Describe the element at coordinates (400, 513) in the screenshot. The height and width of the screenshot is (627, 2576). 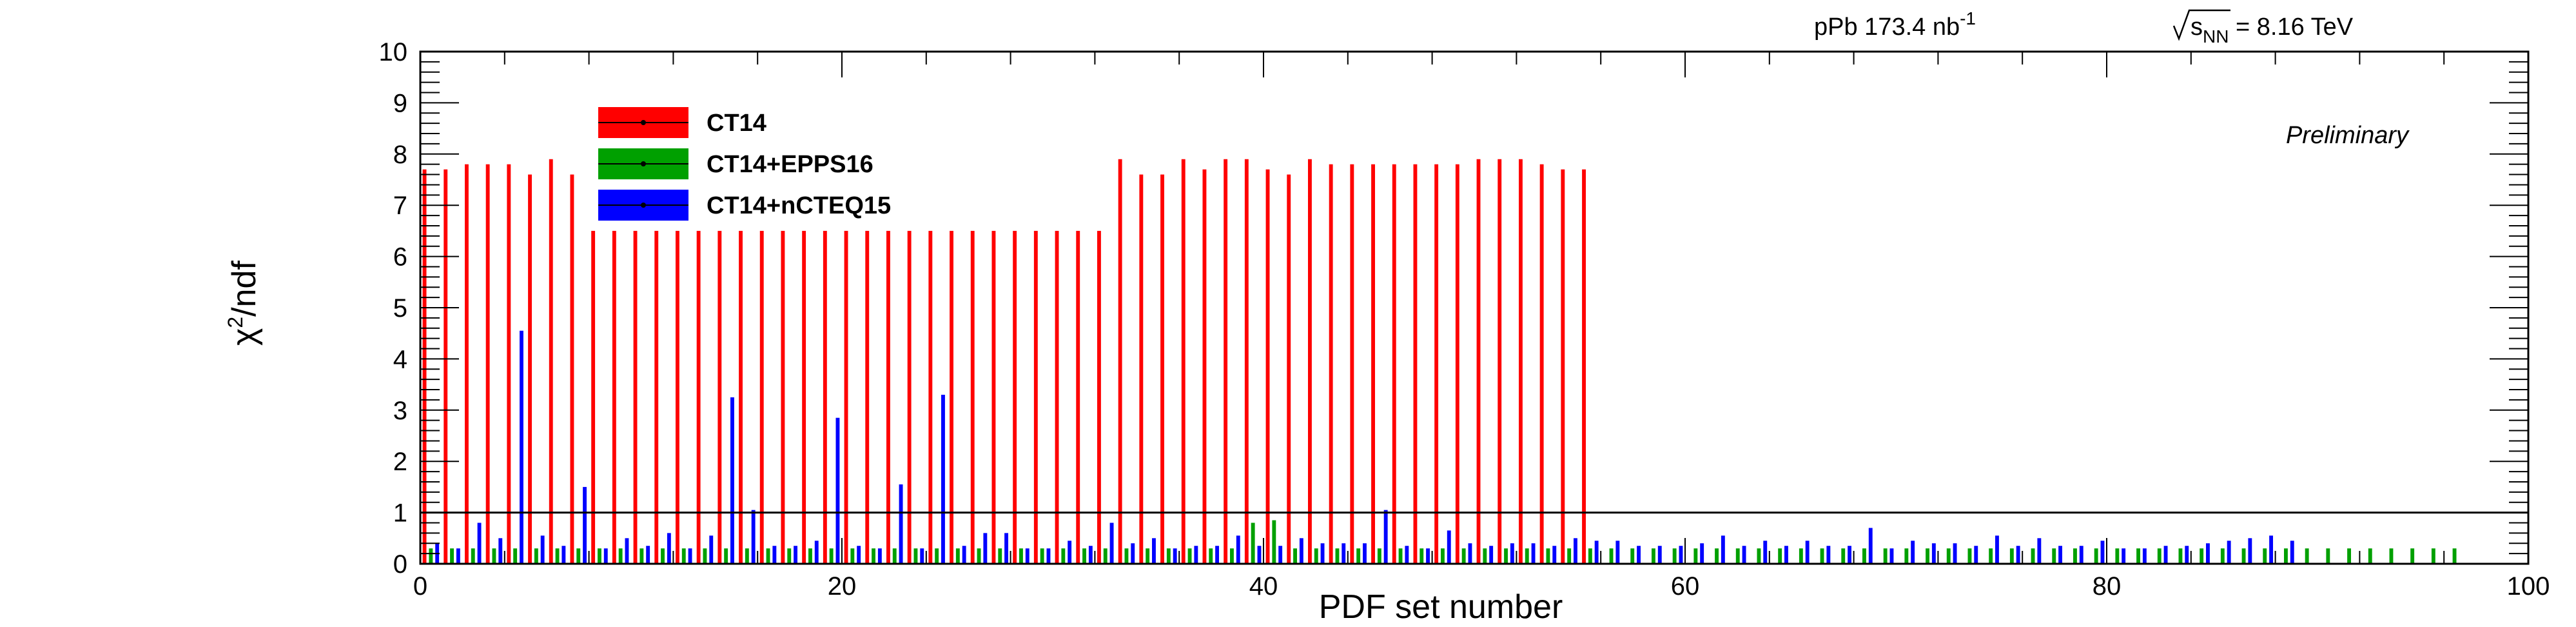
I see `y-tick-label: 1` at that location.